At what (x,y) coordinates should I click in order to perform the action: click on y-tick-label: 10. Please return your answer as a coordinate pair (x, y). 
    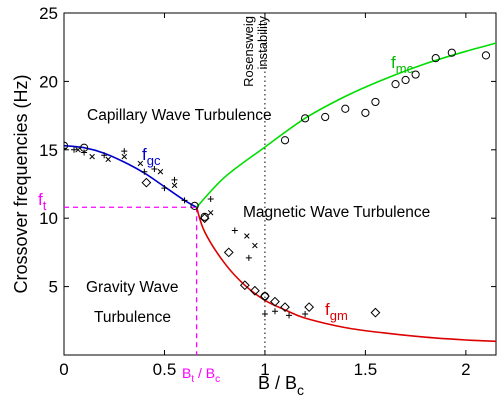
    Looking at the image, I should click on (48, 218).